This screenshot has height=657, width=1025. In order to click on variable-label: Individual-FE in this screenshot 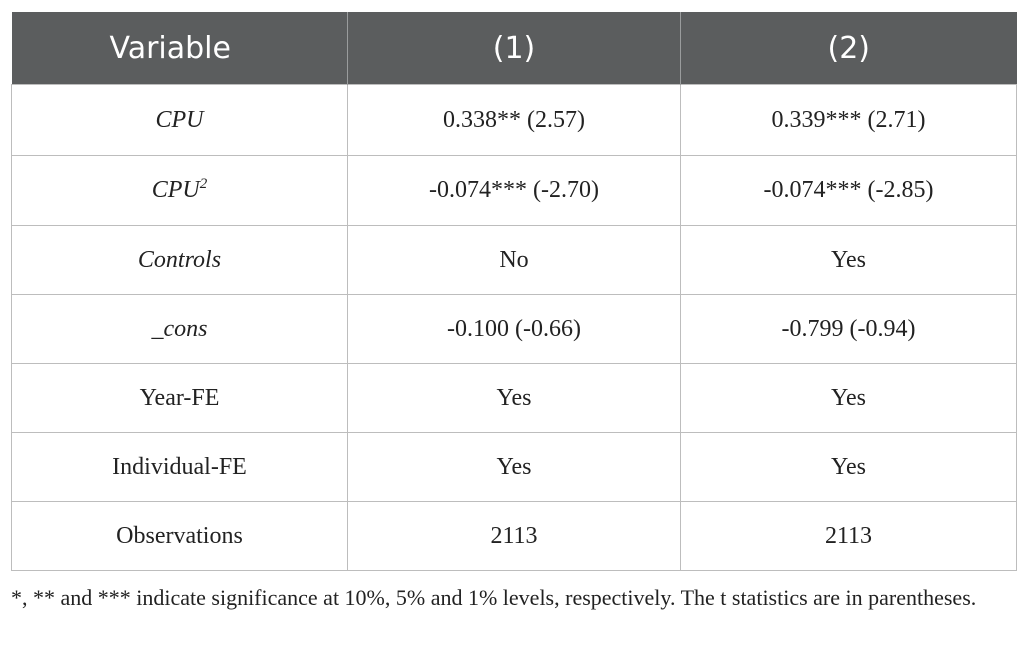, I will do `click(179, 466)`.